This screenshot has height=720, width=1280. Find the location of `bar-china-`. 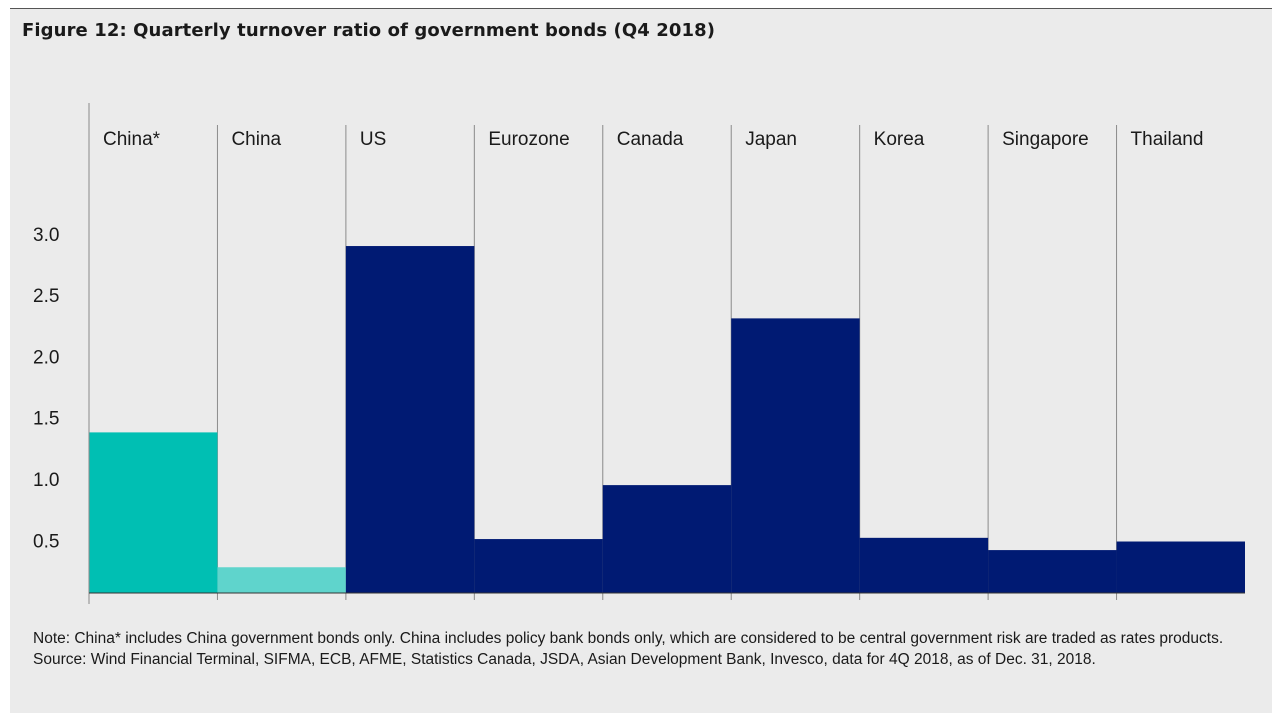

bar-china- is located at coordinates (153, 512).